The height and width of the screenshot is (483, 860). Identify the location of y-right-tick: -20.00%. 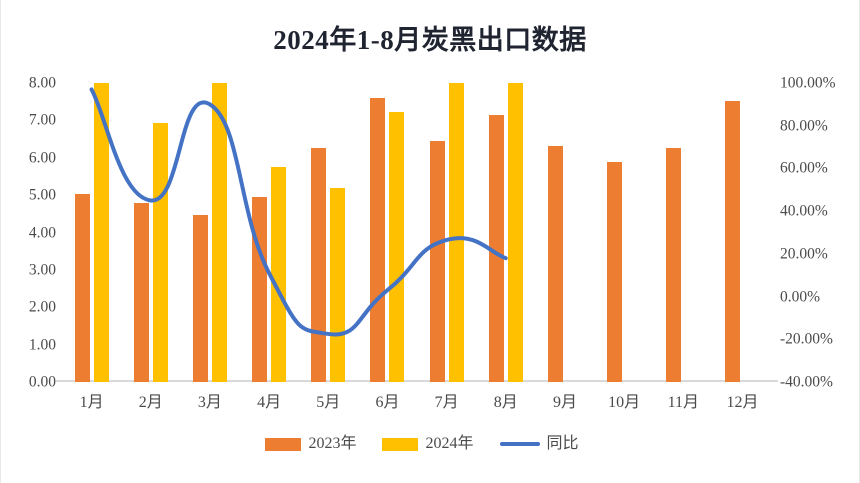
(806, 339).